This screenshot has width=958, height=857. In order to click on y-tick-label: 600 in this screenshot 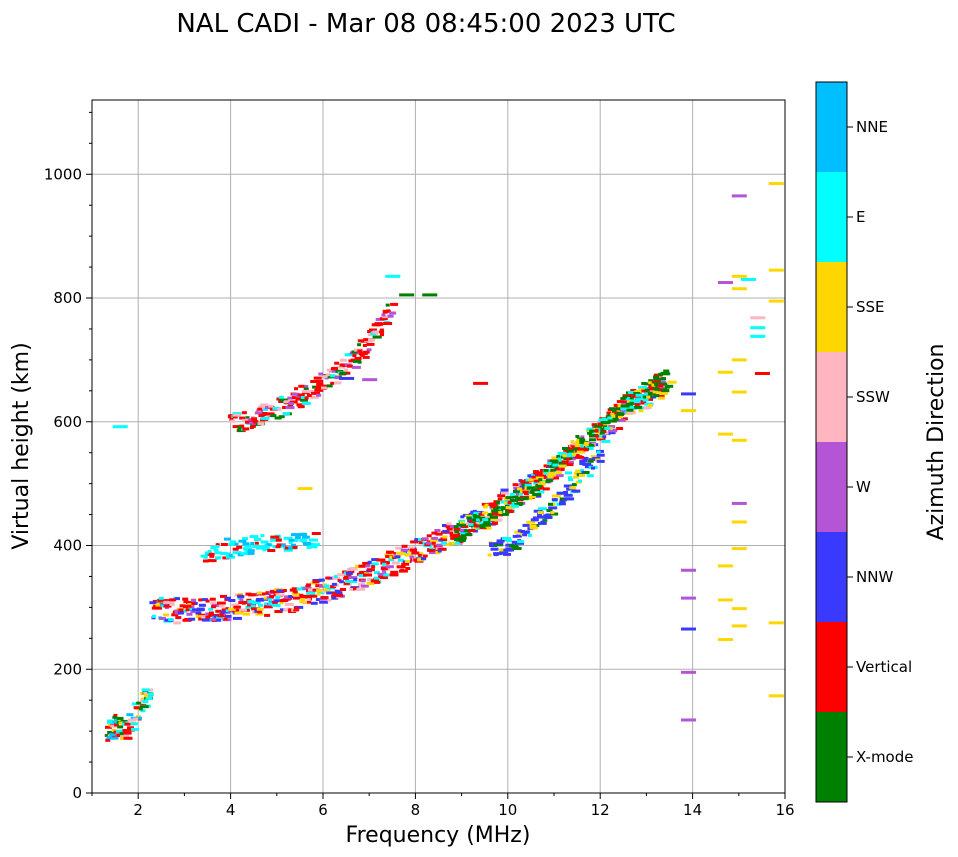, I will do `click(67, 422)`.